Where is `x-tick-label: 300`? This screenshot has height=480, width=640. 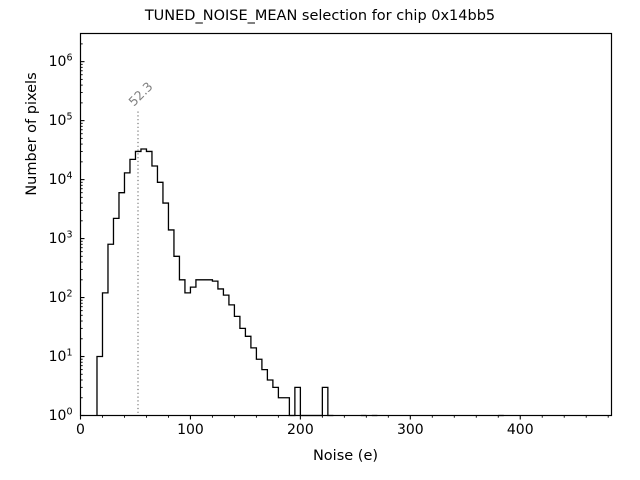 x-tick-label: 300 is located at coordinates (410, 429).